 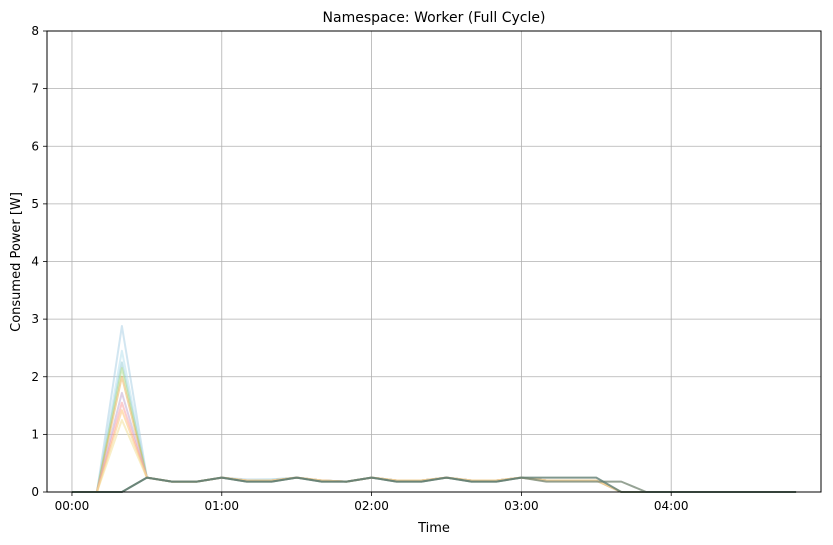 What do you see at coordinates (72, 506) in the screenshot?
I see `x-tick-label: 00:00` at bounding box center [72, 506].